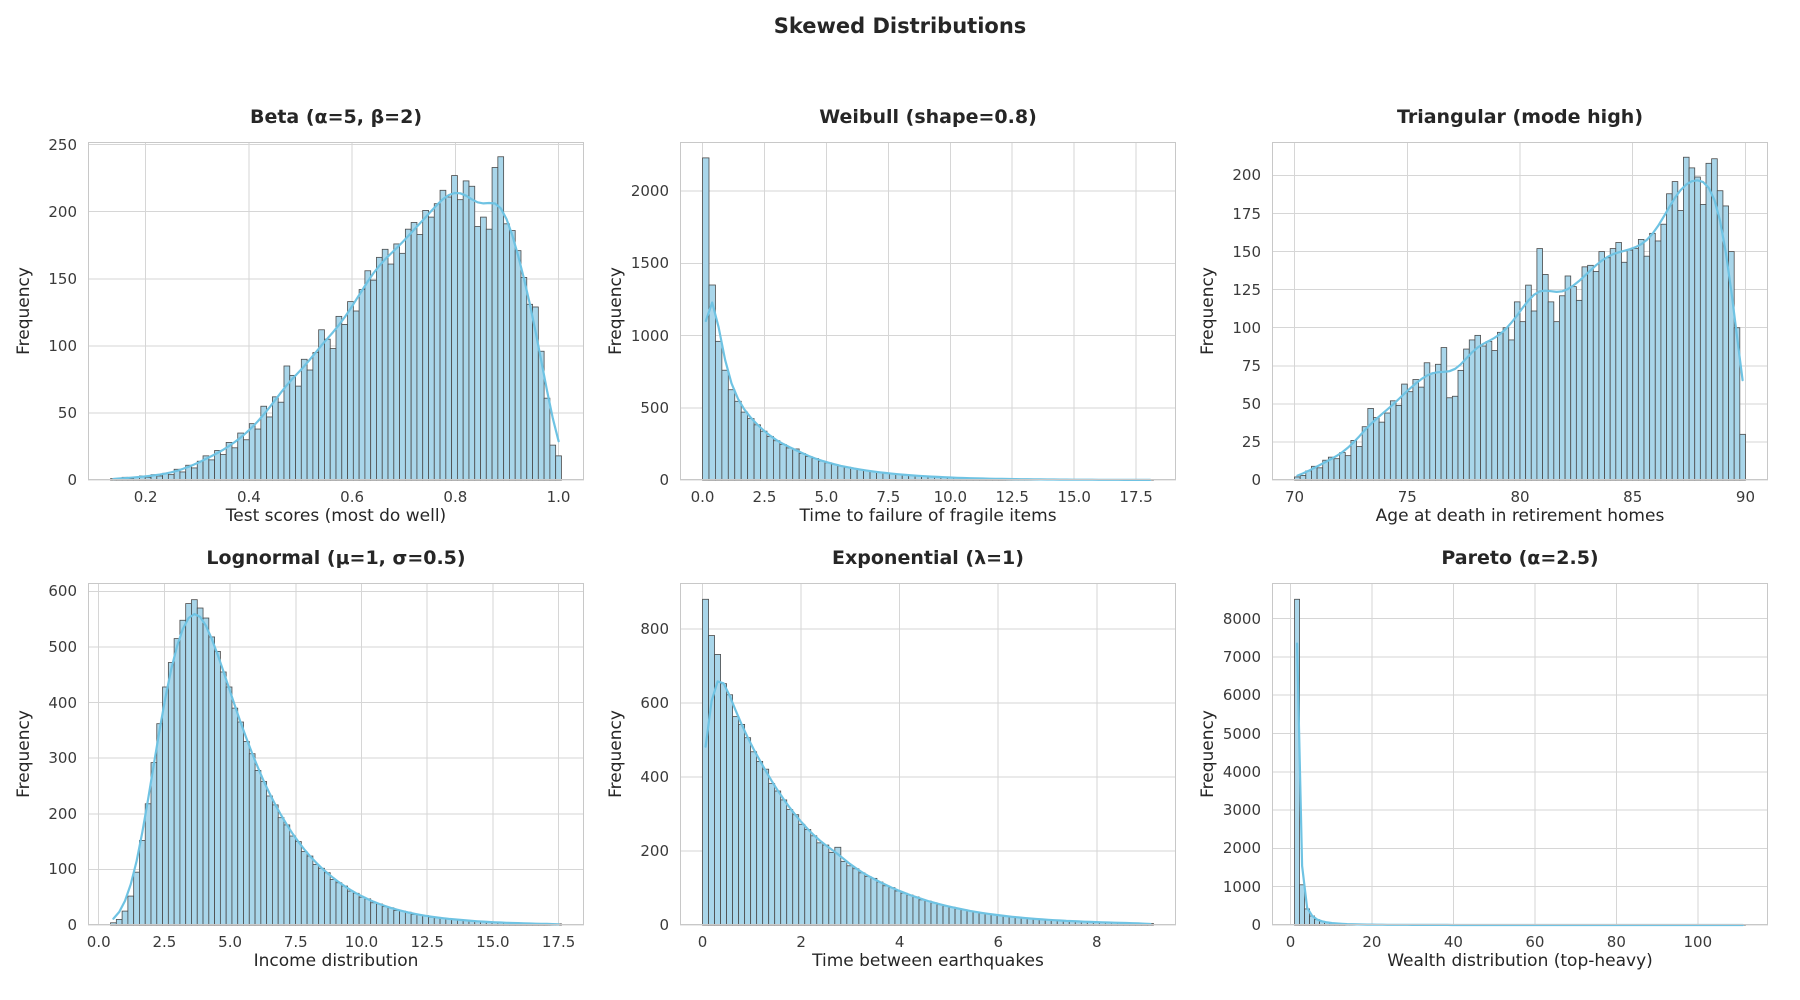 This screenshot has height=1000, width=1800. What do you see at coordinates (24, 754) in the screenshot?
I see `subplot-lognormal-ylabel: Frequency` at bounding box center [24, 754].